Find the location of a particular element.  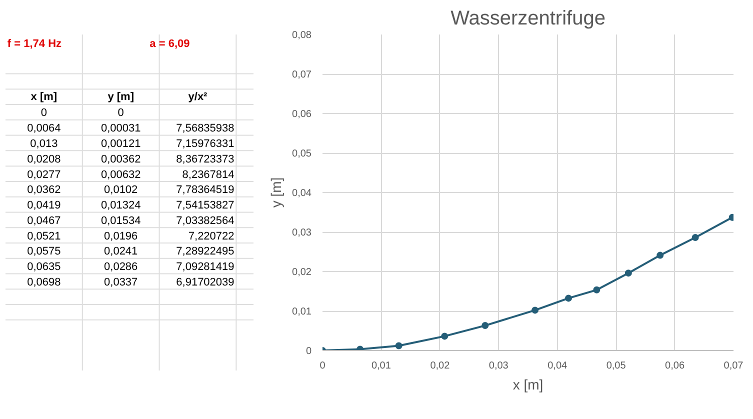

y-tick-label: 0,03 is located at coordinates (302, 233).